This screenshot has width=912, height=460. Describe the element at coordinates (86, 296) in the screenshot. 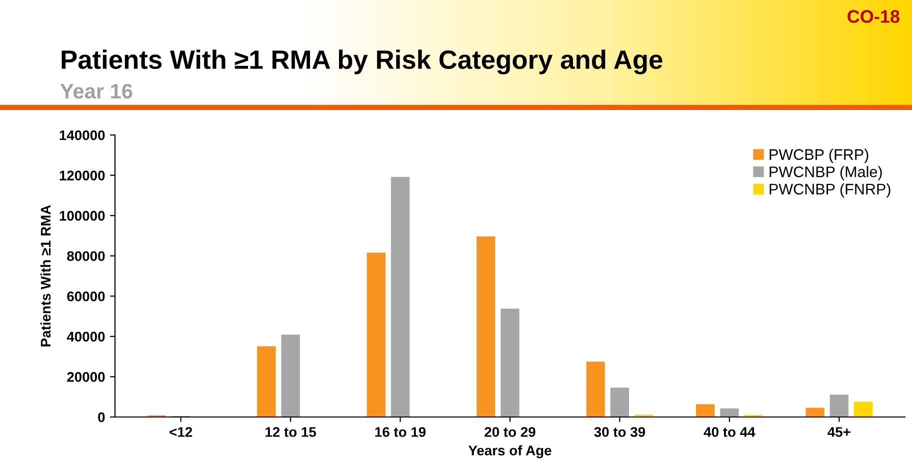

I see `y-tick-label: 60000` at that location.